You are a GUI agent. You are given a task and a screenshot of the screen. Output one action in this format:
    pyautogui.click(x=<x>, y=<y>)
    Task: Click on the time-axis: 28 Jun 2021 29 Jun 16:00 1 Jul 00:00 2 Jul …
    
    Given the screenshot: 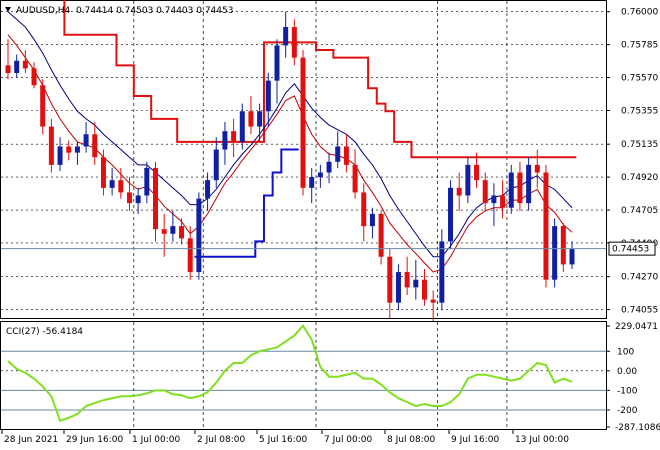 What is the action you would take?
    pyautogui.click(x=285, y=437)
    